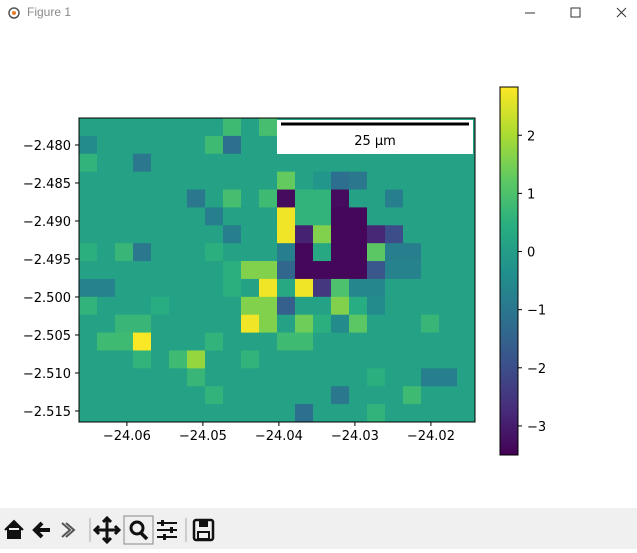  I want to click on y-tick-label: −2.490, so click(47, 222).